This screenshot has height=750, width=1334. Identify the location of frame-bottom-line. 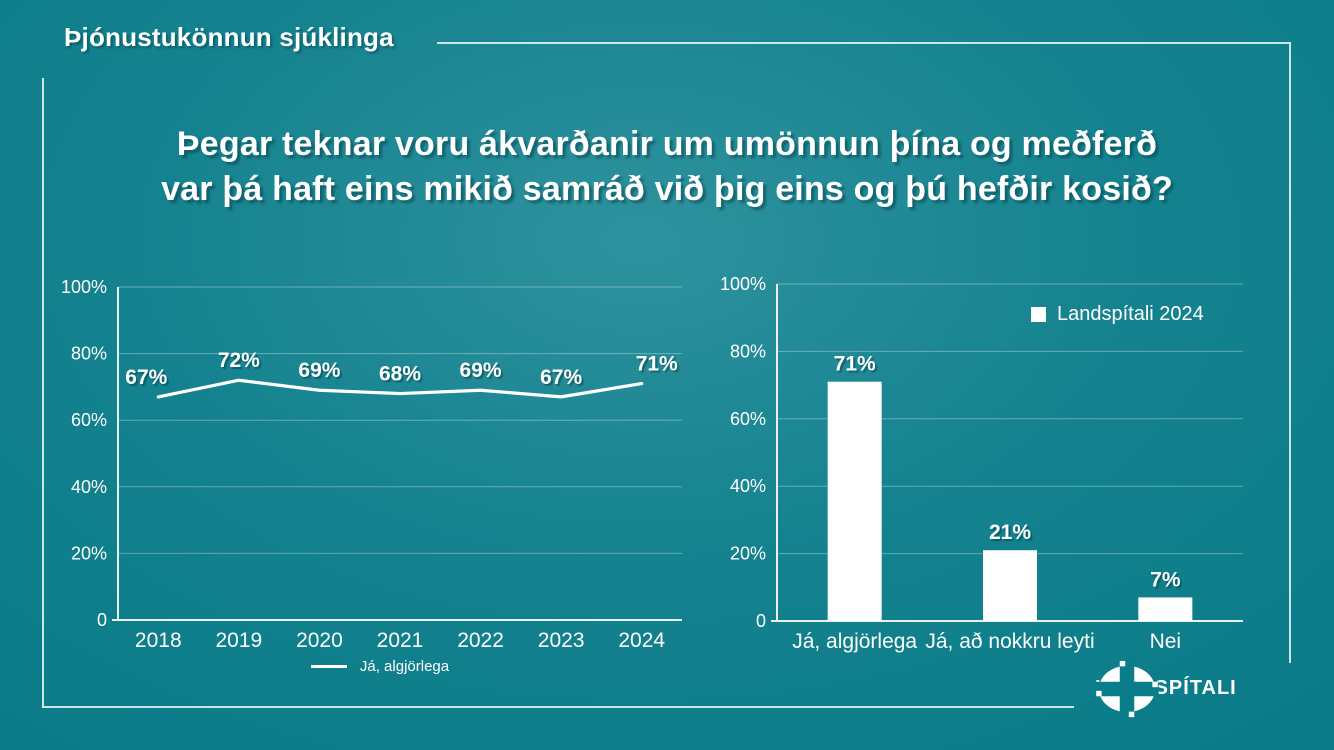
(558, 707).